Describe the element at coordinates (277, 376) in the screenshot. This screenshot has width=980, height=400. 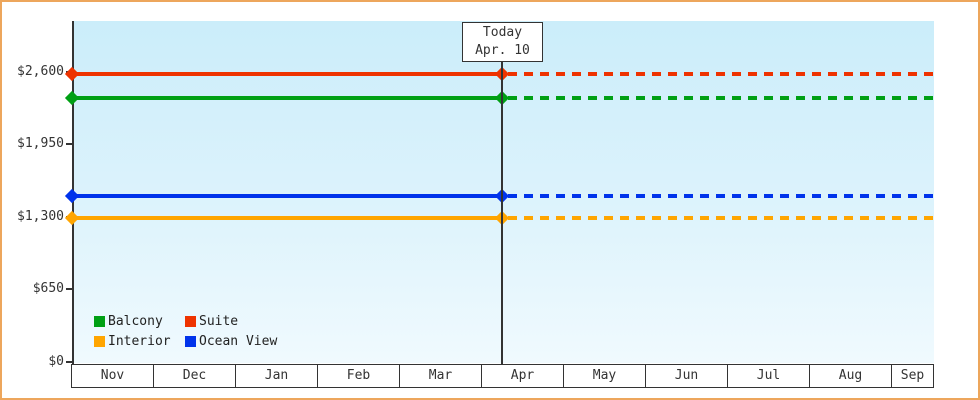
I see `month-cell: Jan` at that location.